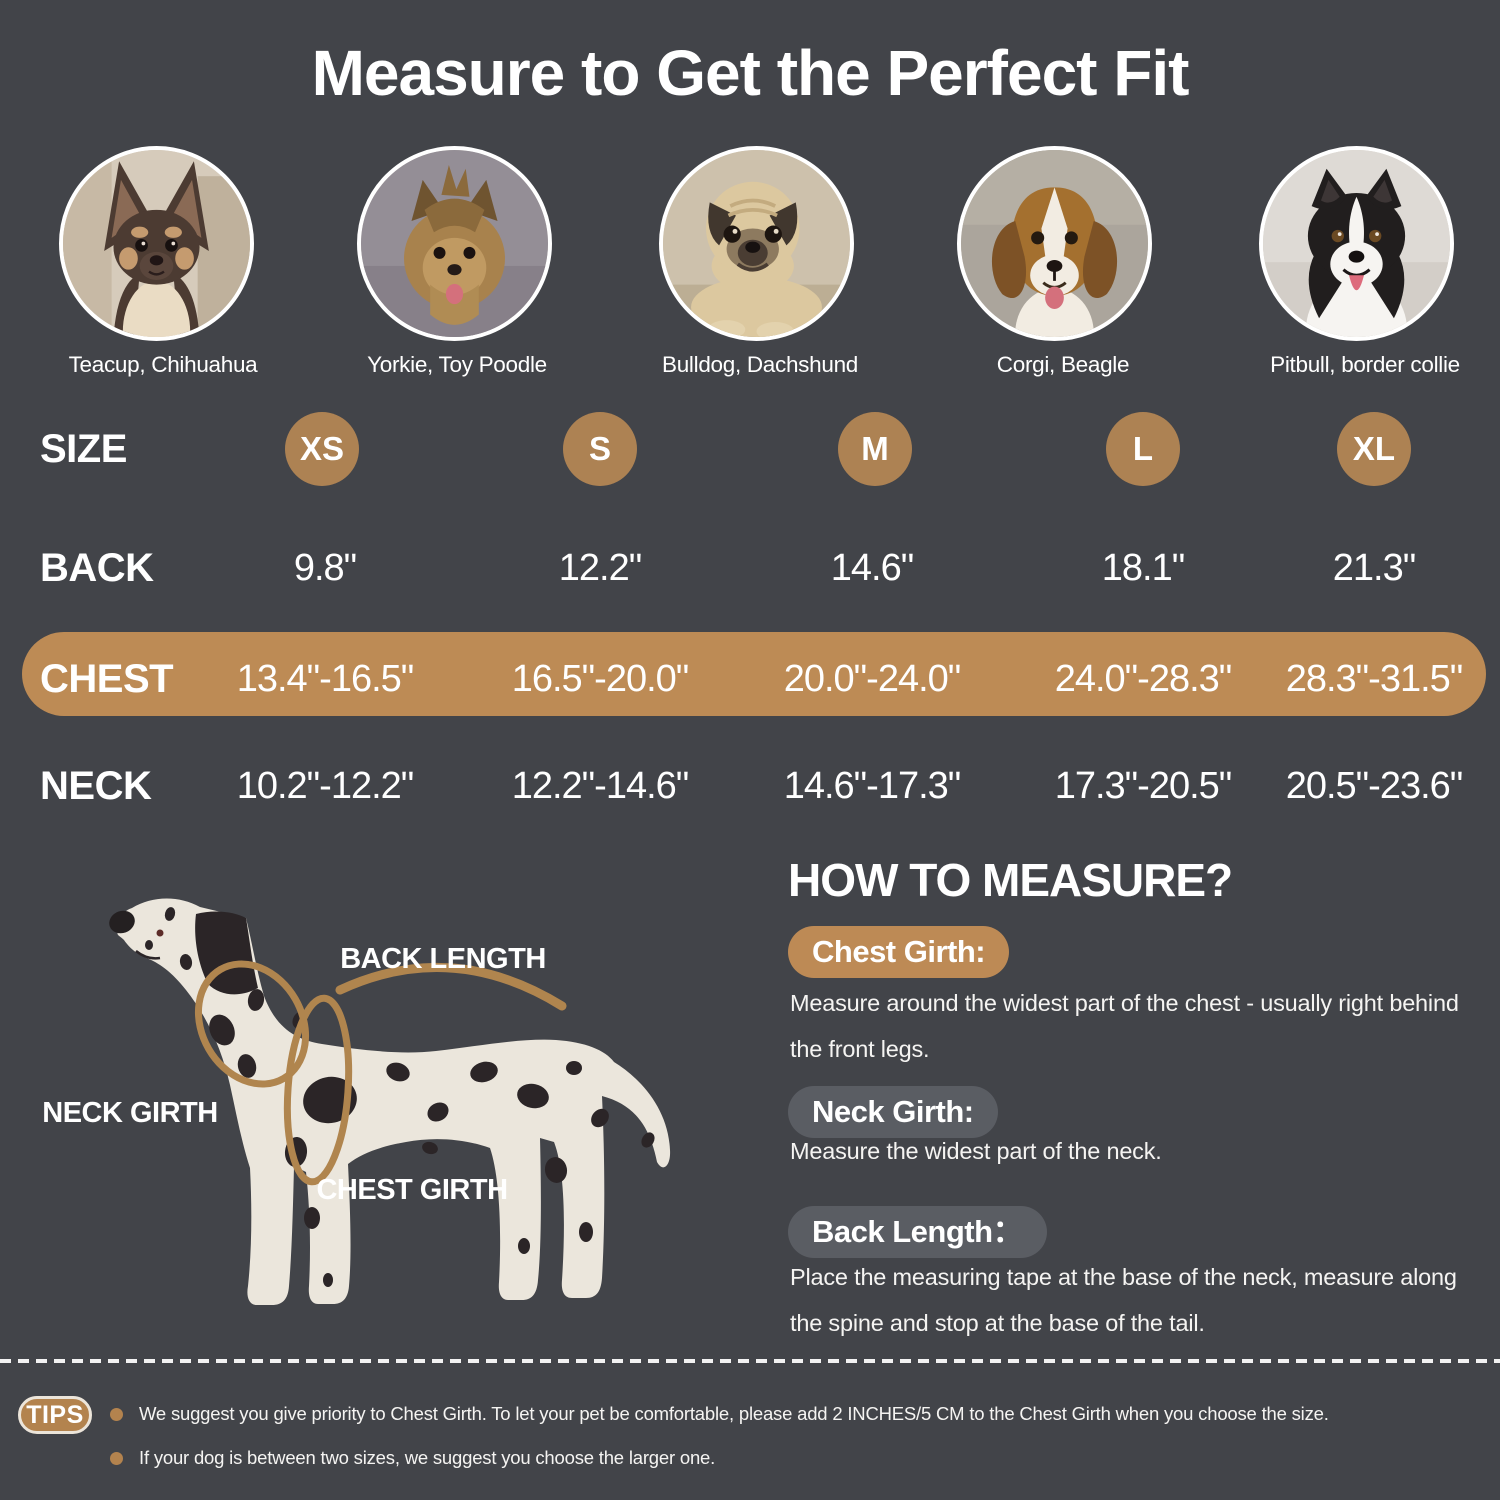 The height and width of the screenshot is (1500, 1500). I want to click on back-row-label: BACK, so click(97, 568).